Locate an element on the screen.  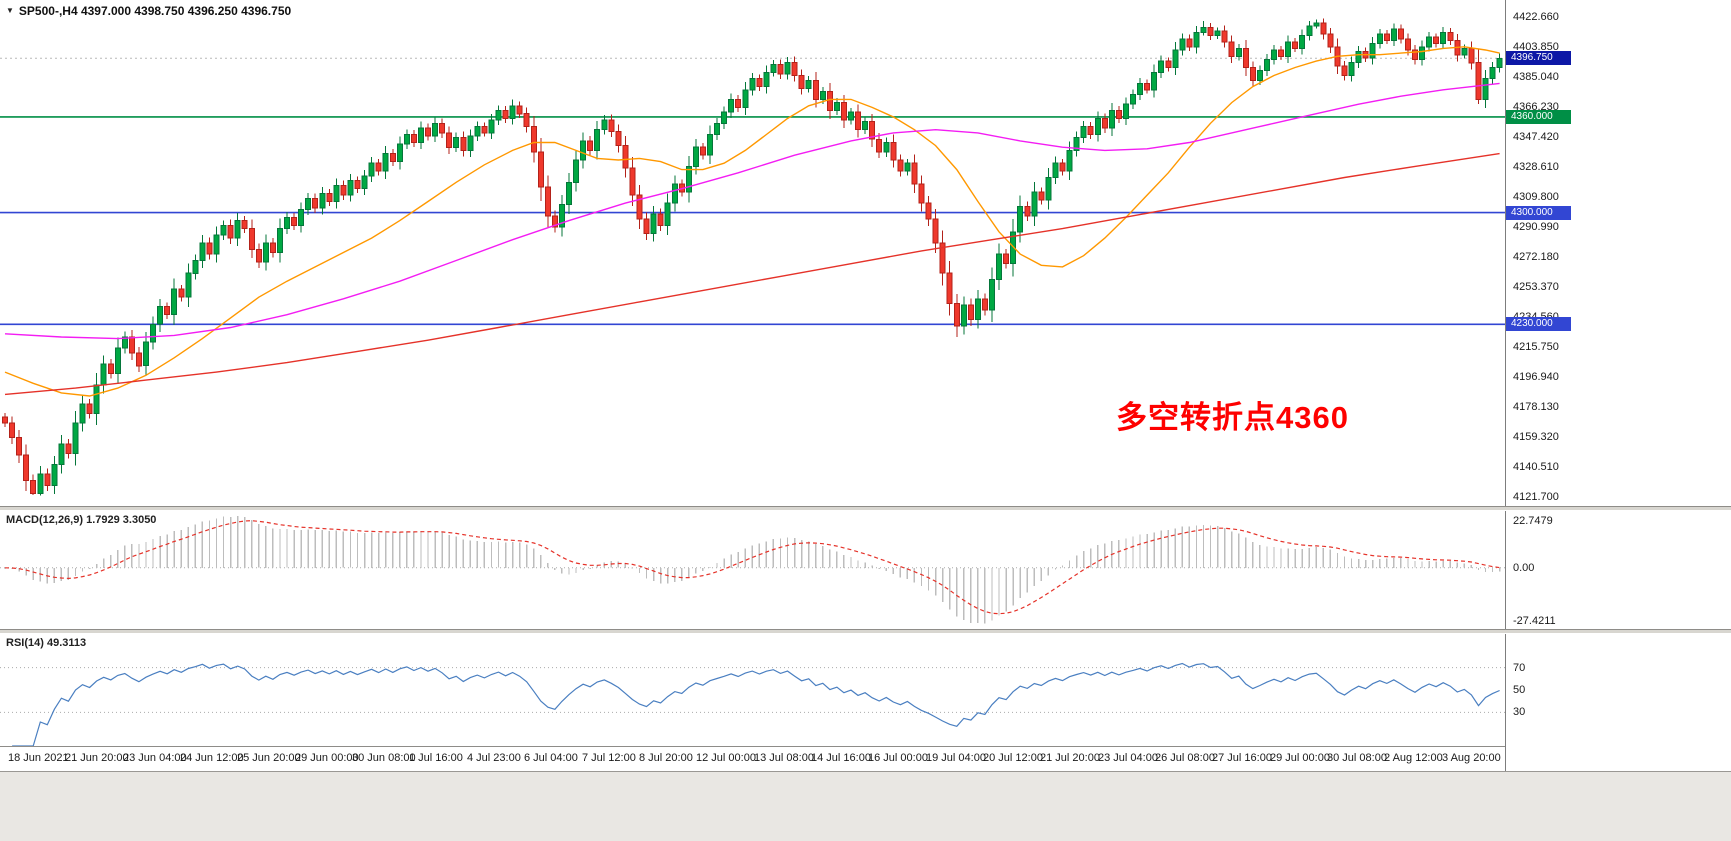
rsi-label: RSI(14) 49.3113 is located at coordinates (46, 643).